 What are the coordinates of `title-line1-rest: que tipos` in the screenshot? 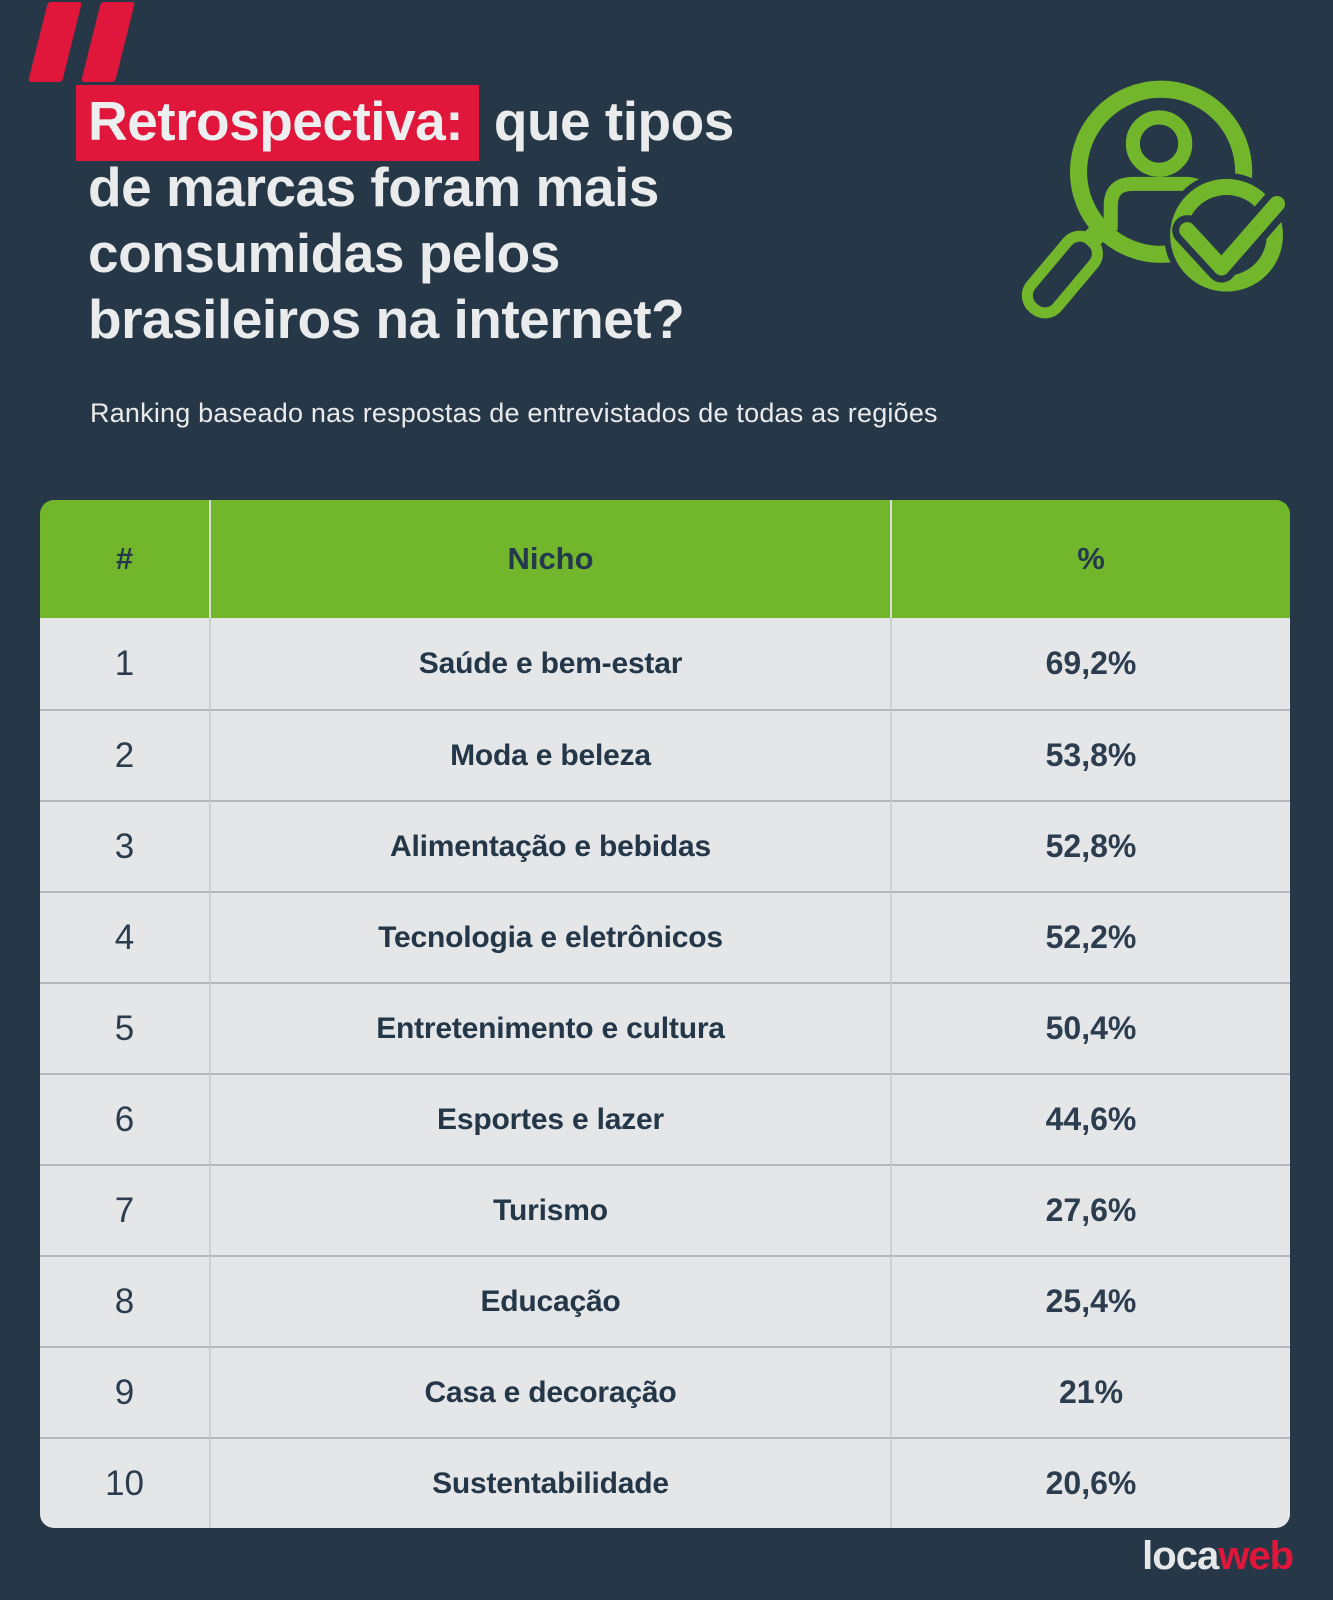 It's located at (606, 121).